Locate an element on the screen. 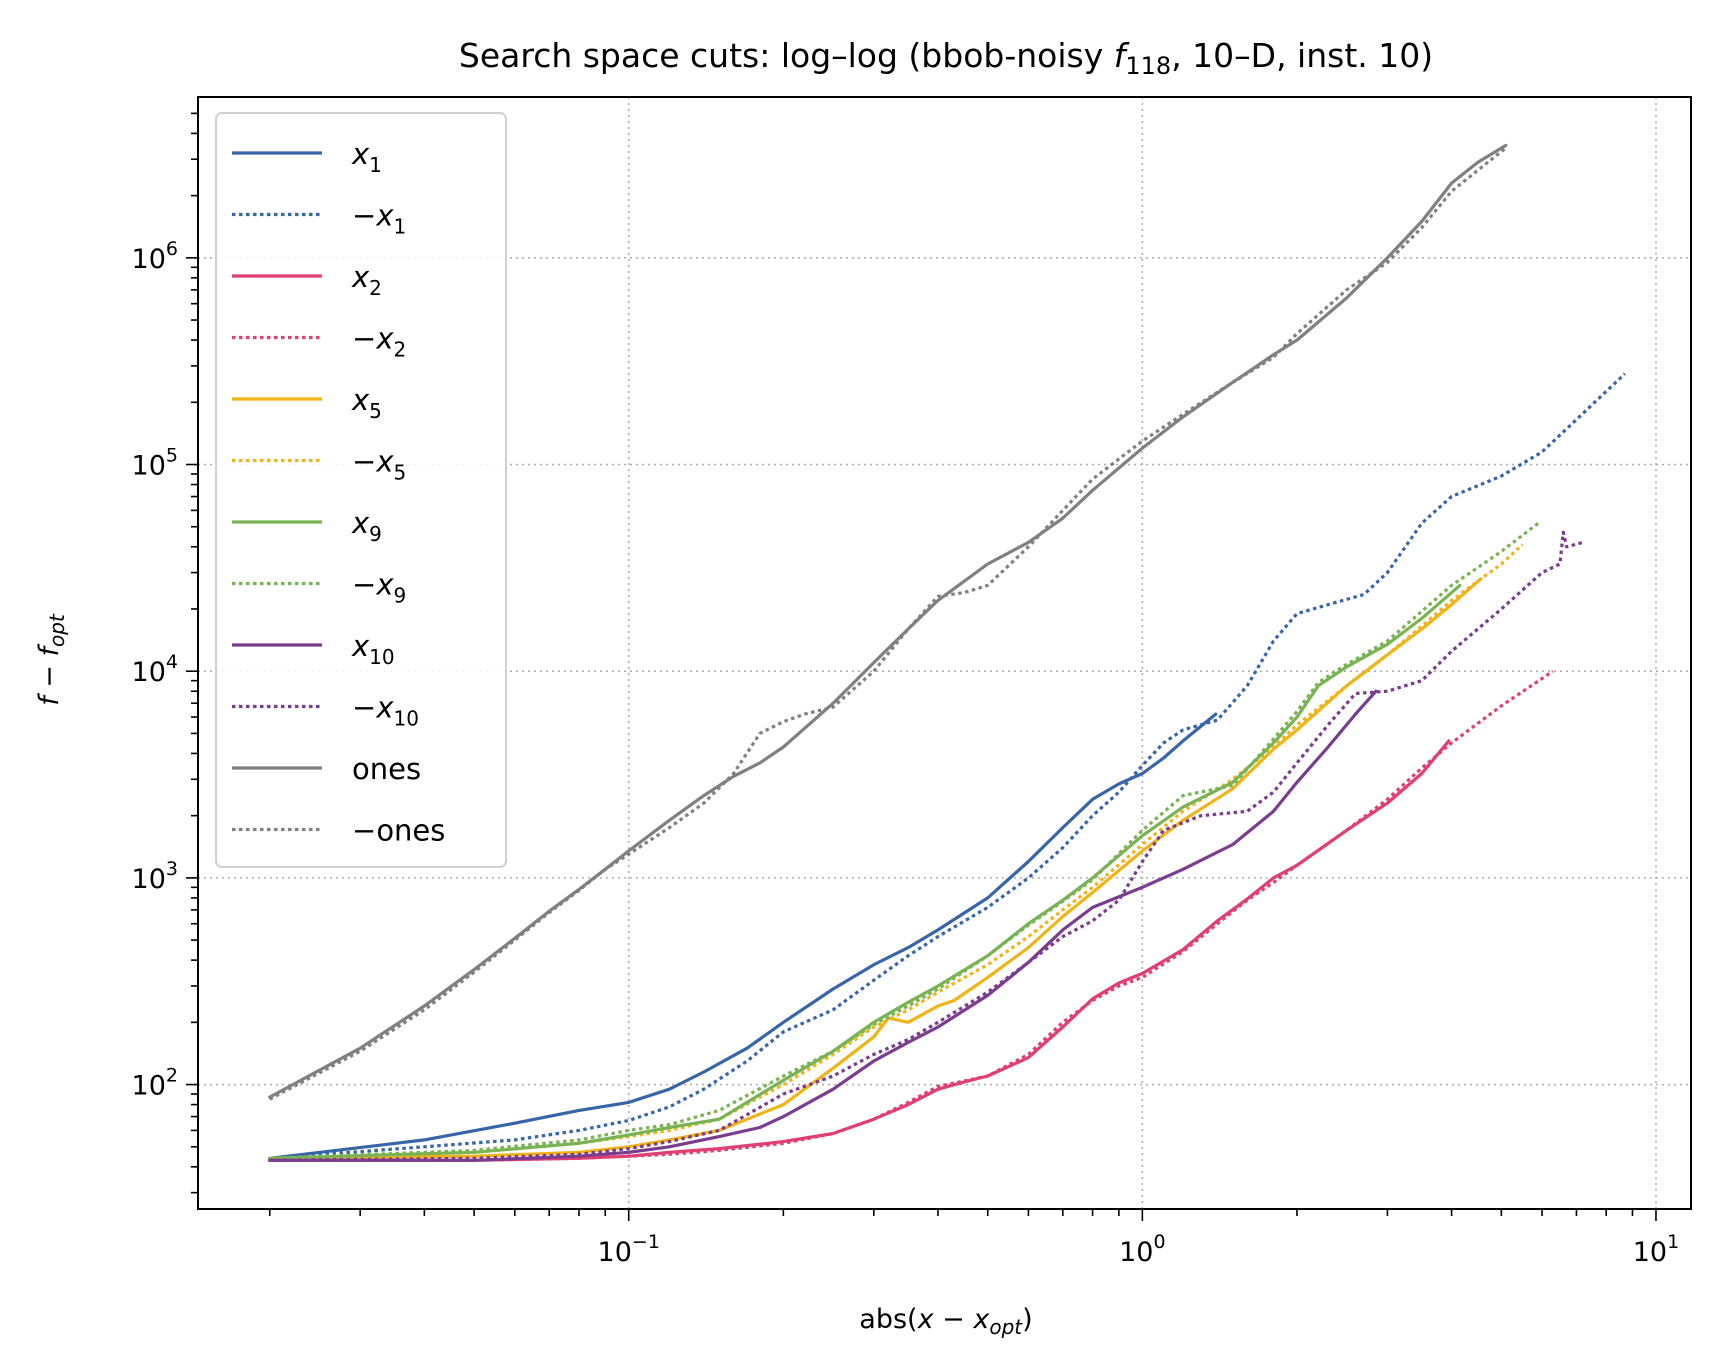  y-tick-label: 10⁵ is located at coordinates (155, 463).